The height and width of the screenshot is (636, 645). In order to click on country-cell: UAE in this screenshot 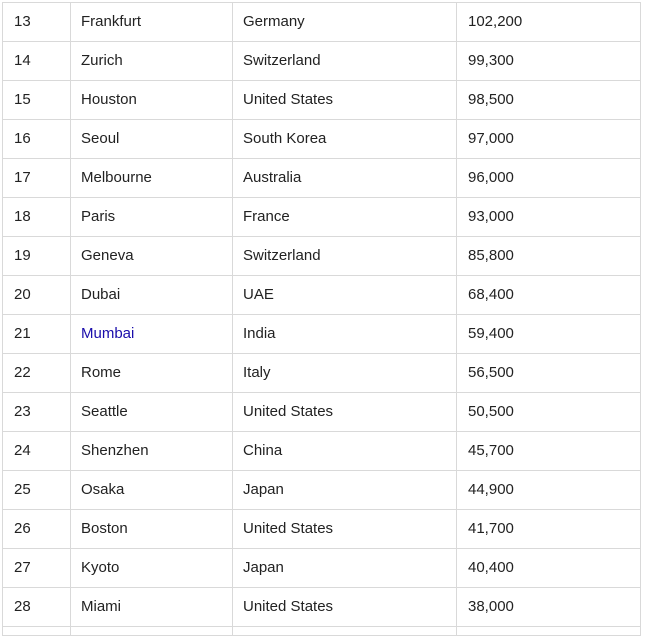, I will do `click(344, 295)`.